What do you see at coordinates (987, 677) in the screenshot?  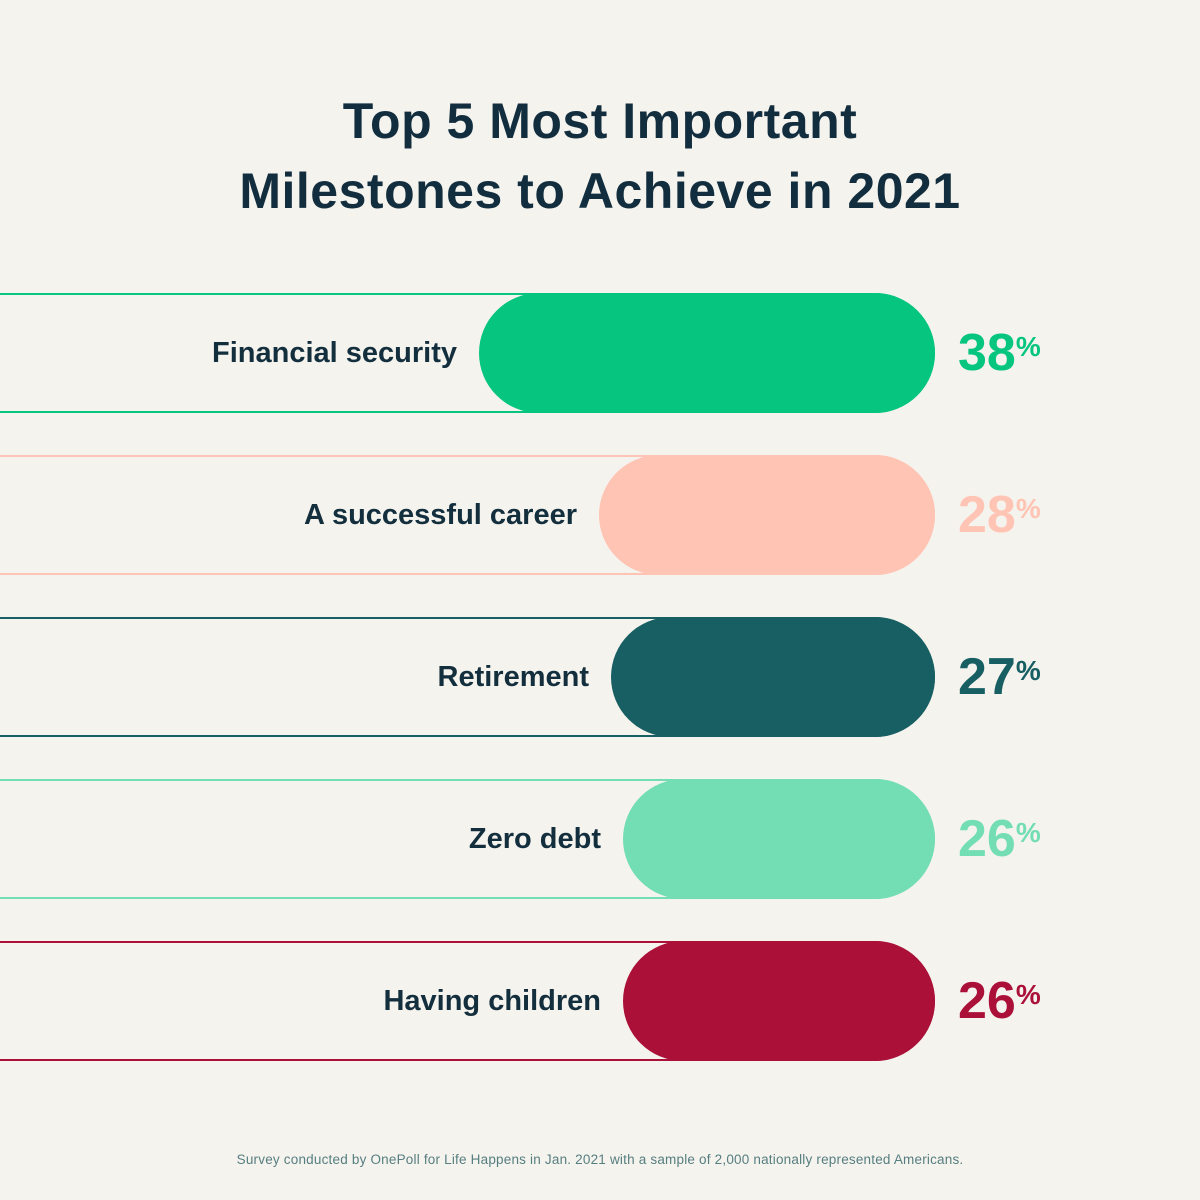 I see `bar-value-number: 27` at bounding box center [987, 677].